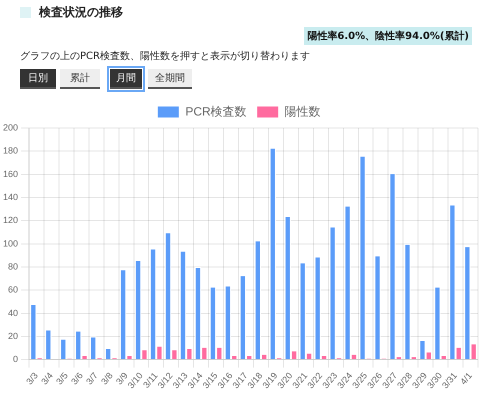  What do you see at coordinates (10, 197) in the screenshot?
I see `y-tick-label: 140` at bounding box center [10, 197].